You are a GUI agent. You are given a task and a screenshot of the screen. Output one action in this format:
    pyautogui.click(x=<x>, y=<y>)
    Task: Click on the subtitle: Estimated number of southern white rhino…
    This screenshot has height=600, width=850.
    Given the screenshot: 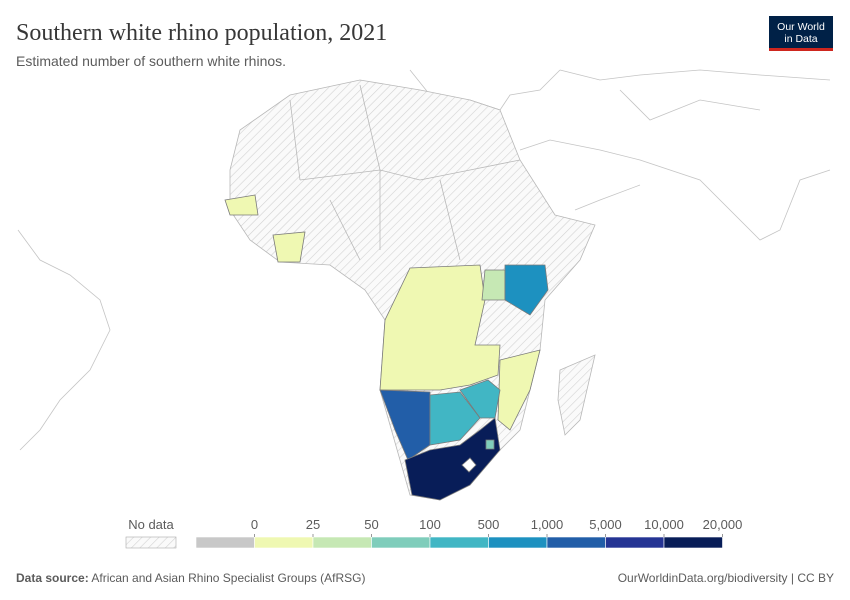 What is the action you would take?
    pyautogui.click(x=151, y=61)
    